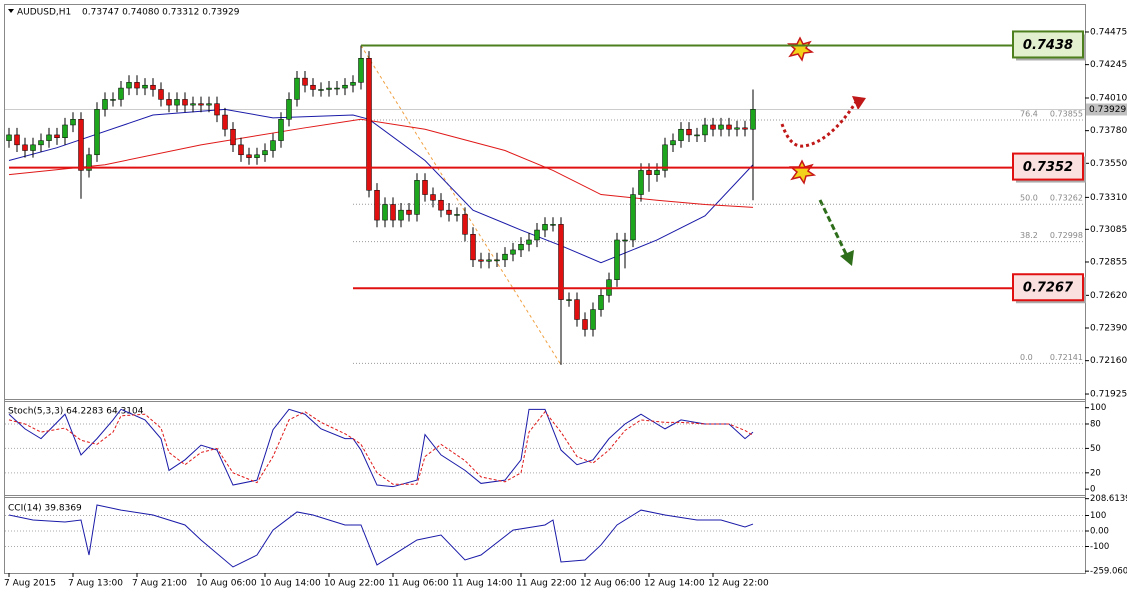 This screenshot has height=597, width=1127. What do you see at coordinates (800, 49) in the screenshot?
I see `star` at bounding box center [800, 49].